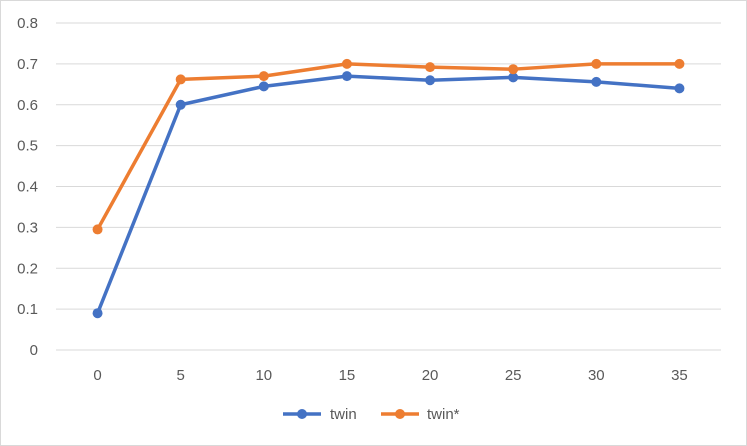  Describe the element at coordinates (420, 414) in the screenshot. I see `legend-item: twin*` at that location.